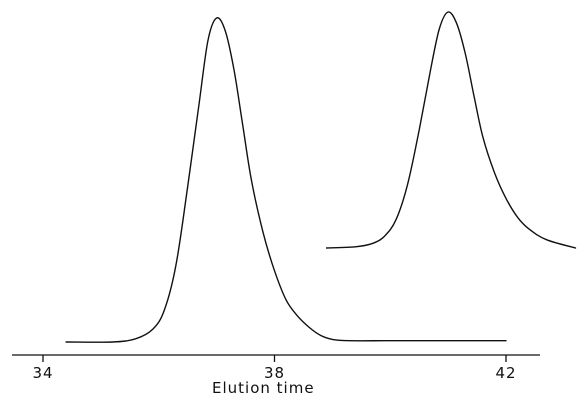 This screenshot has height=400, width=584. I want to click on x-tick-label-34: 34, so click(42, 373).